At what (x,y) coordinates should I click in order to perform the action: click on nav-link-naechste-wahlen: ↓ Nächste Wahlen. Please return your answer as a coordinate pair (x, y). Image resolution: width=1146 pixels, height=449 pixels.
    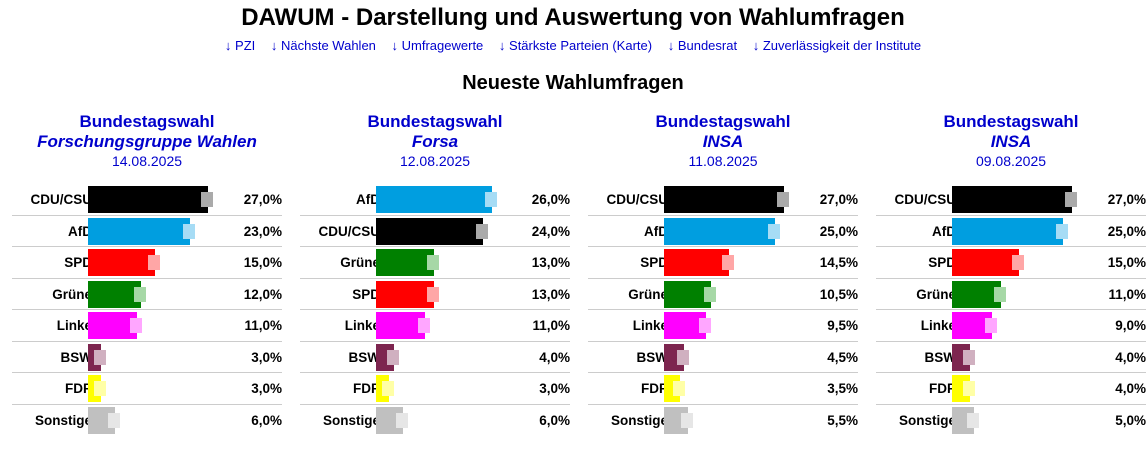
    Looking at the image, I should click on (323, 45).